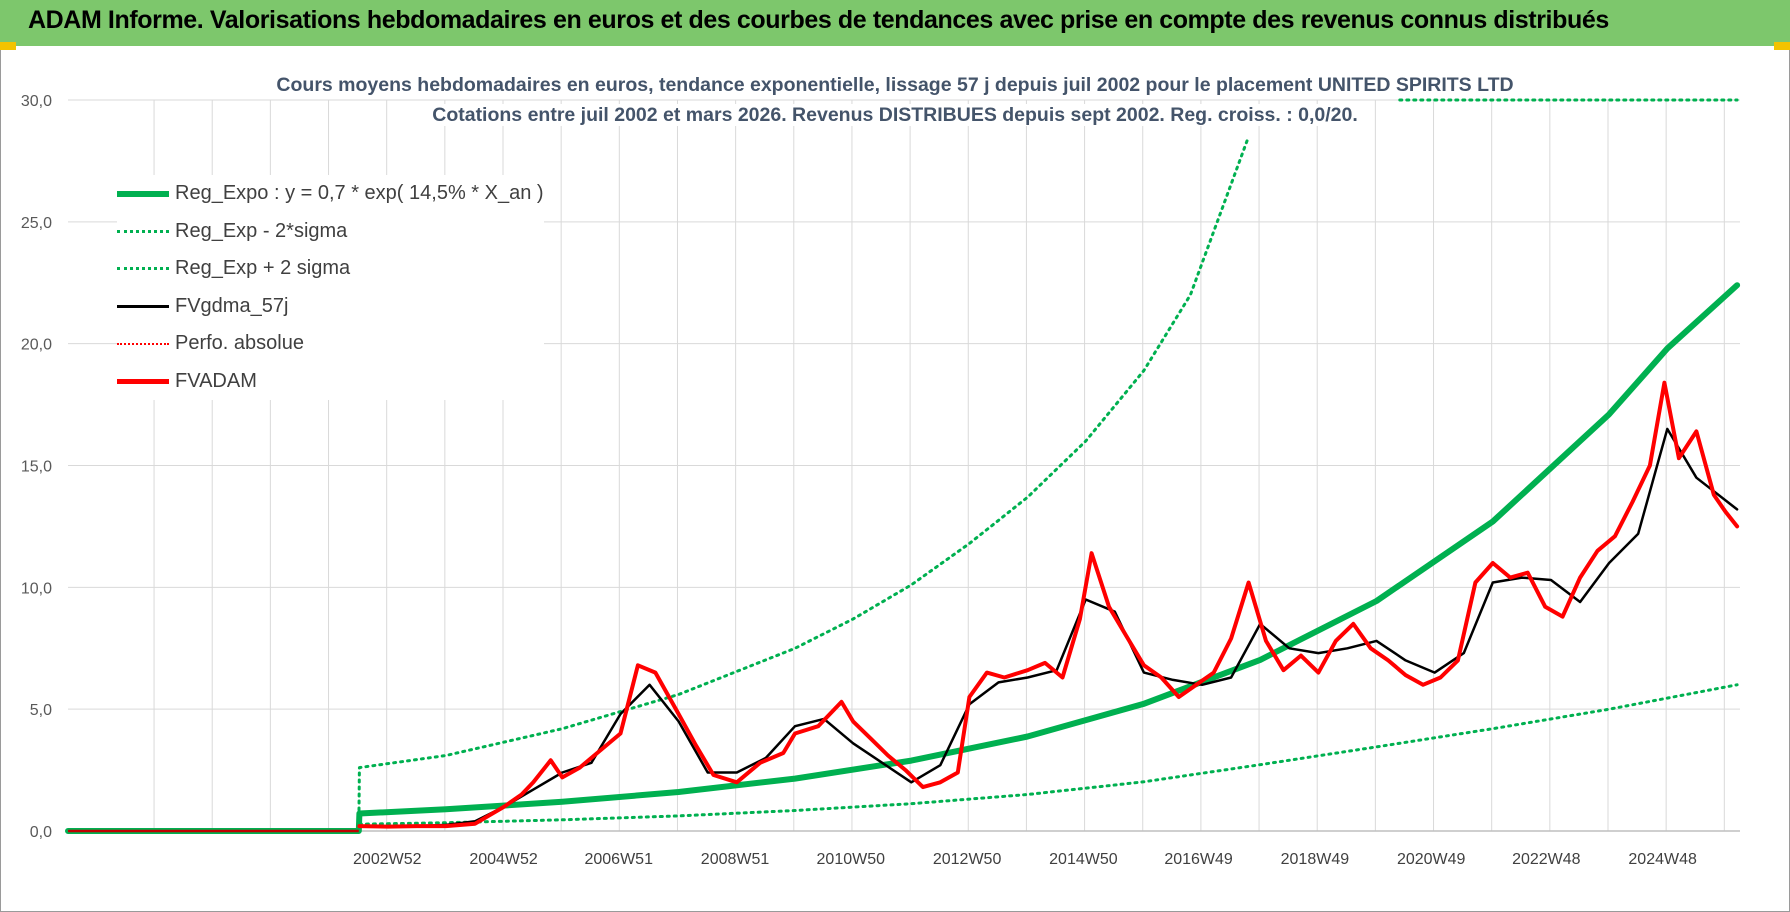 This screenshot has height=912, width=1790. What do you see at coordinates (143, 269) in the screenshot?
I see `legend-swatch-reg-plus` at bounding box center [143, 269].